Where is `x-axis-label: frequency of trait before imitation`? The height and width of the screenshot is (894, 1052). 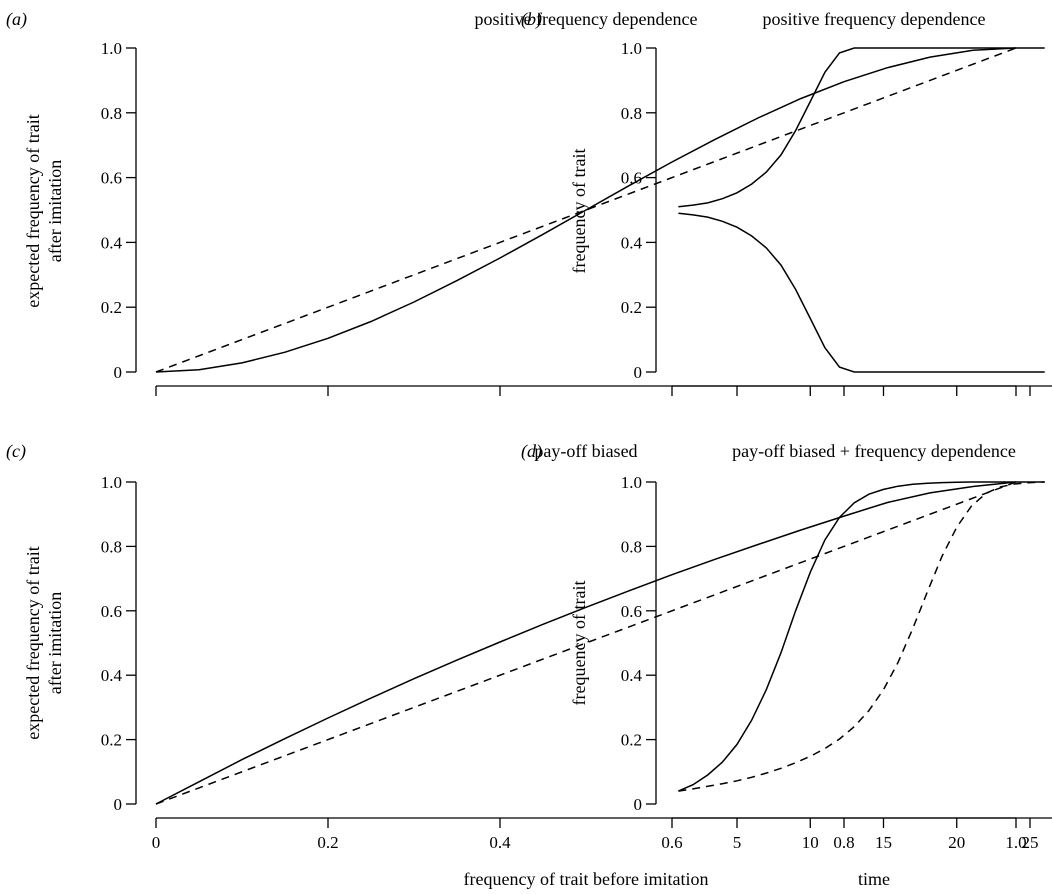 x-axis-label: frequency of trait before imitation is located at coordinates (586, 879).